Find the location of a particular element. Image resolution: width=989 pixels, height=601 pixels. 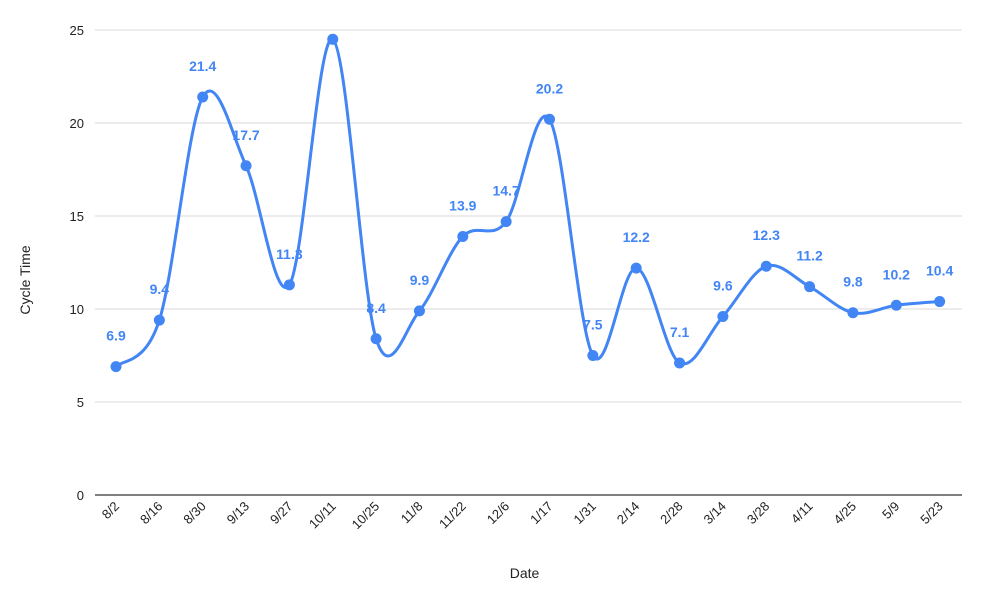

data-label: 21.4 is located at coordinates (202, 66).